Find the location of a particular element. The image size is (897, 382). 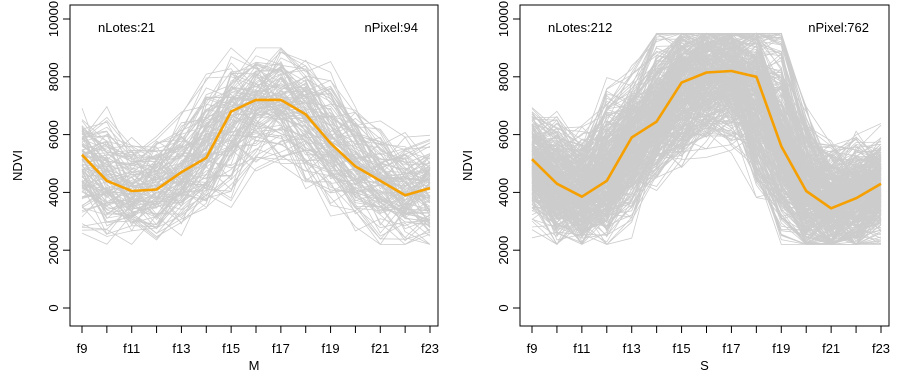

y-axis-title-s: NDVI is located at coordinates (467, 165).